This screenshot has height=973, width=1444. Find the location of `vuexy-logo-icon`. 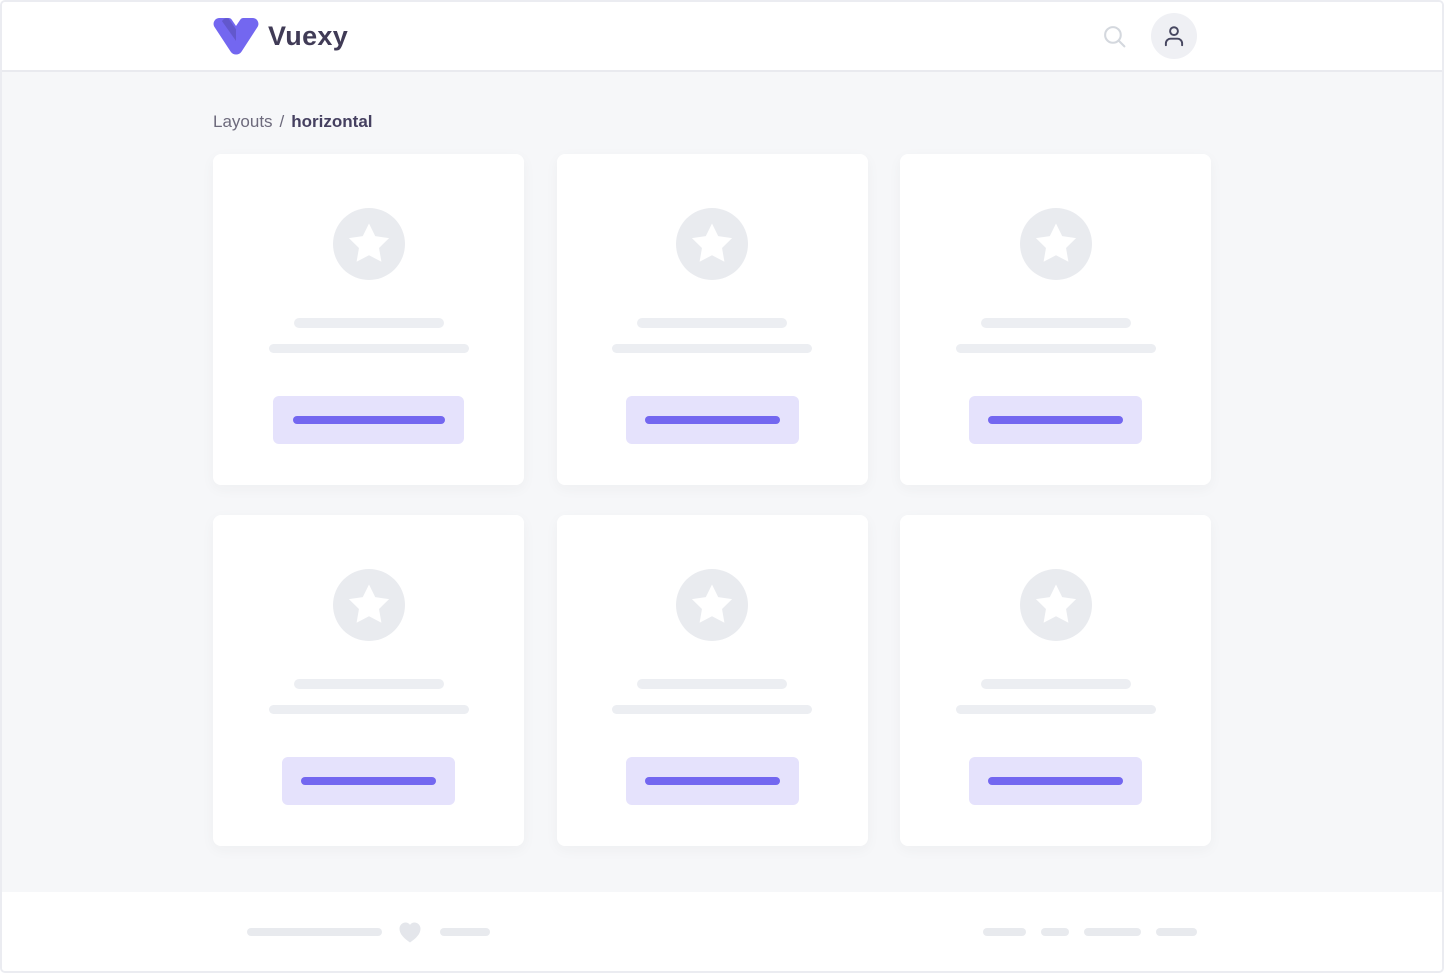

vuexy-logo-icon is located at coordinates (236, 36).